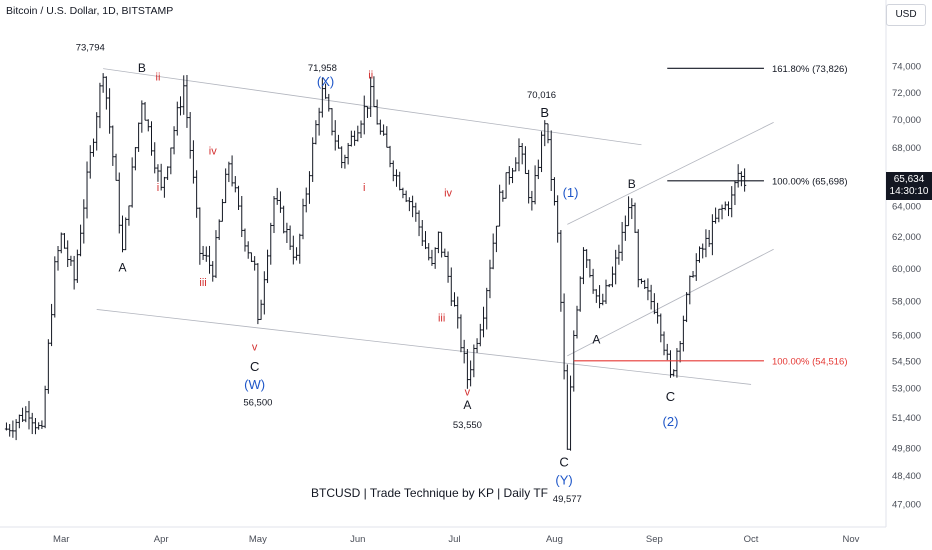  I want to click on price-tick-label: 47,000, so click(906, 505).